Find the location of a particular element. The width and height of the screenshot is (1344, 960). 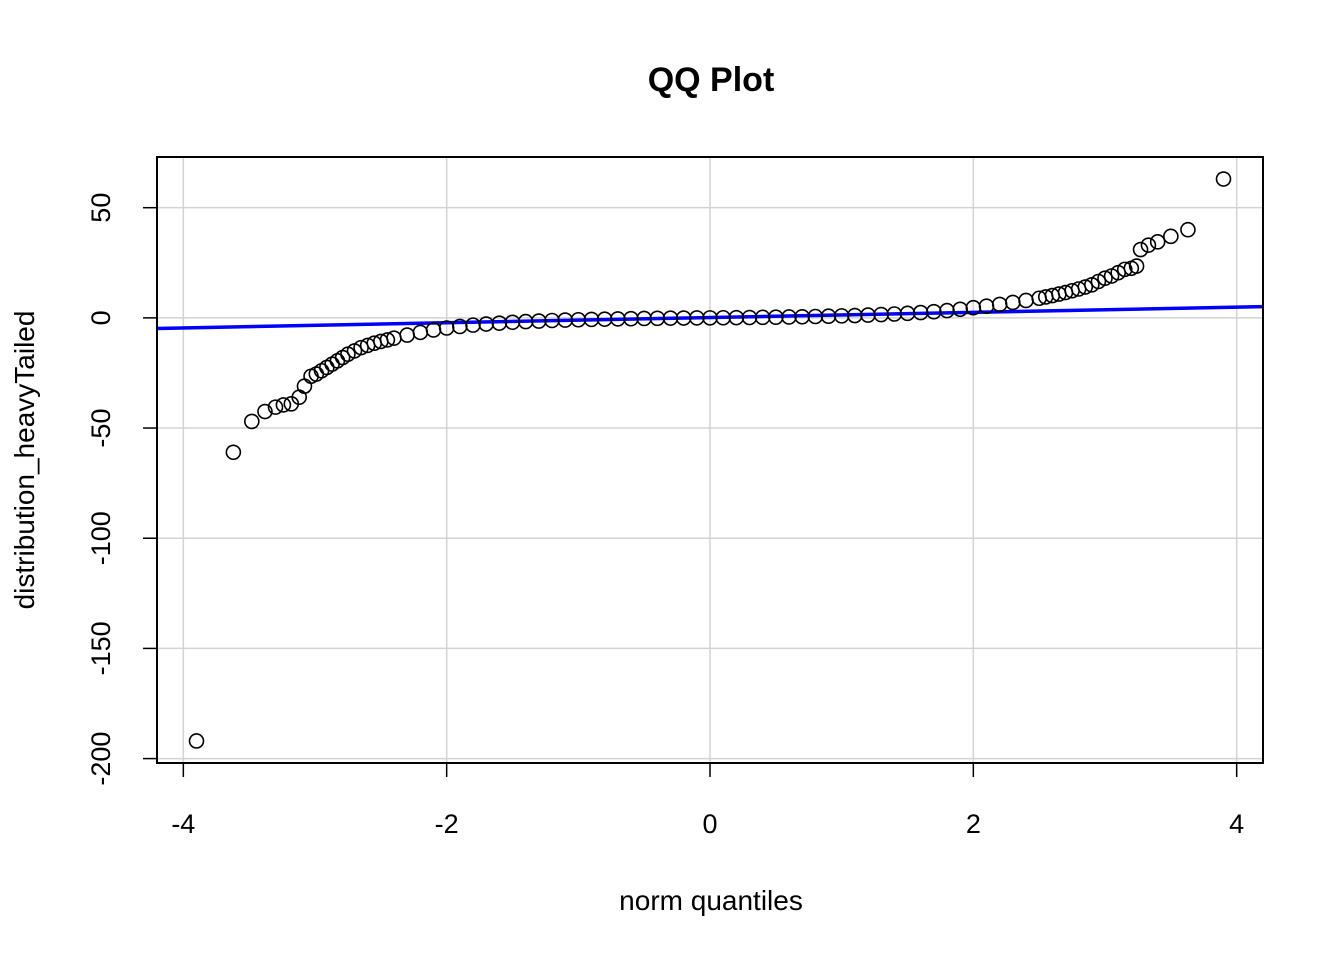

y-tick-label: 50 is located at coordinates (101, 208).